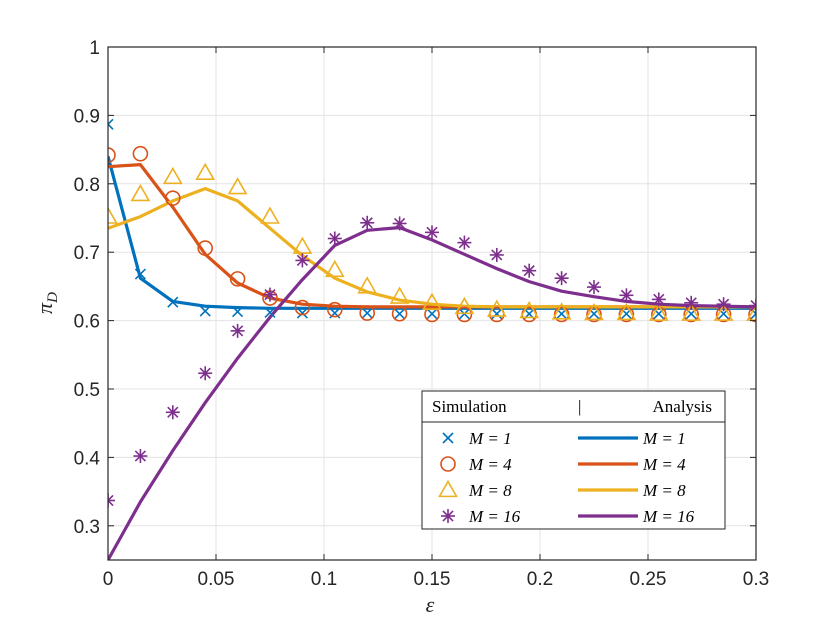 The image size is (837, 628). I want to click on x-tick-label: 0, so click(108, 579).